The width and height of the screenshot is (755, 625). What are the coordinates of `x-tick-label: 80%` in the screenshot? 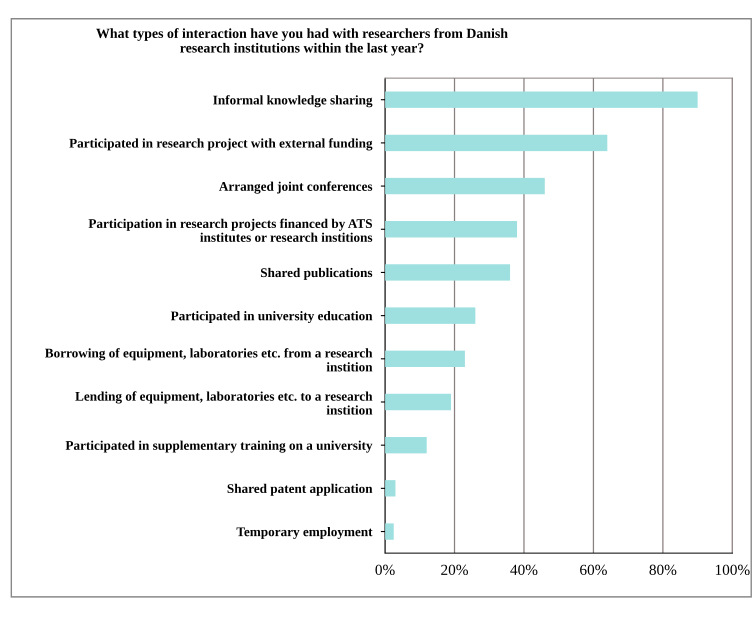 It's located at (662, 570).